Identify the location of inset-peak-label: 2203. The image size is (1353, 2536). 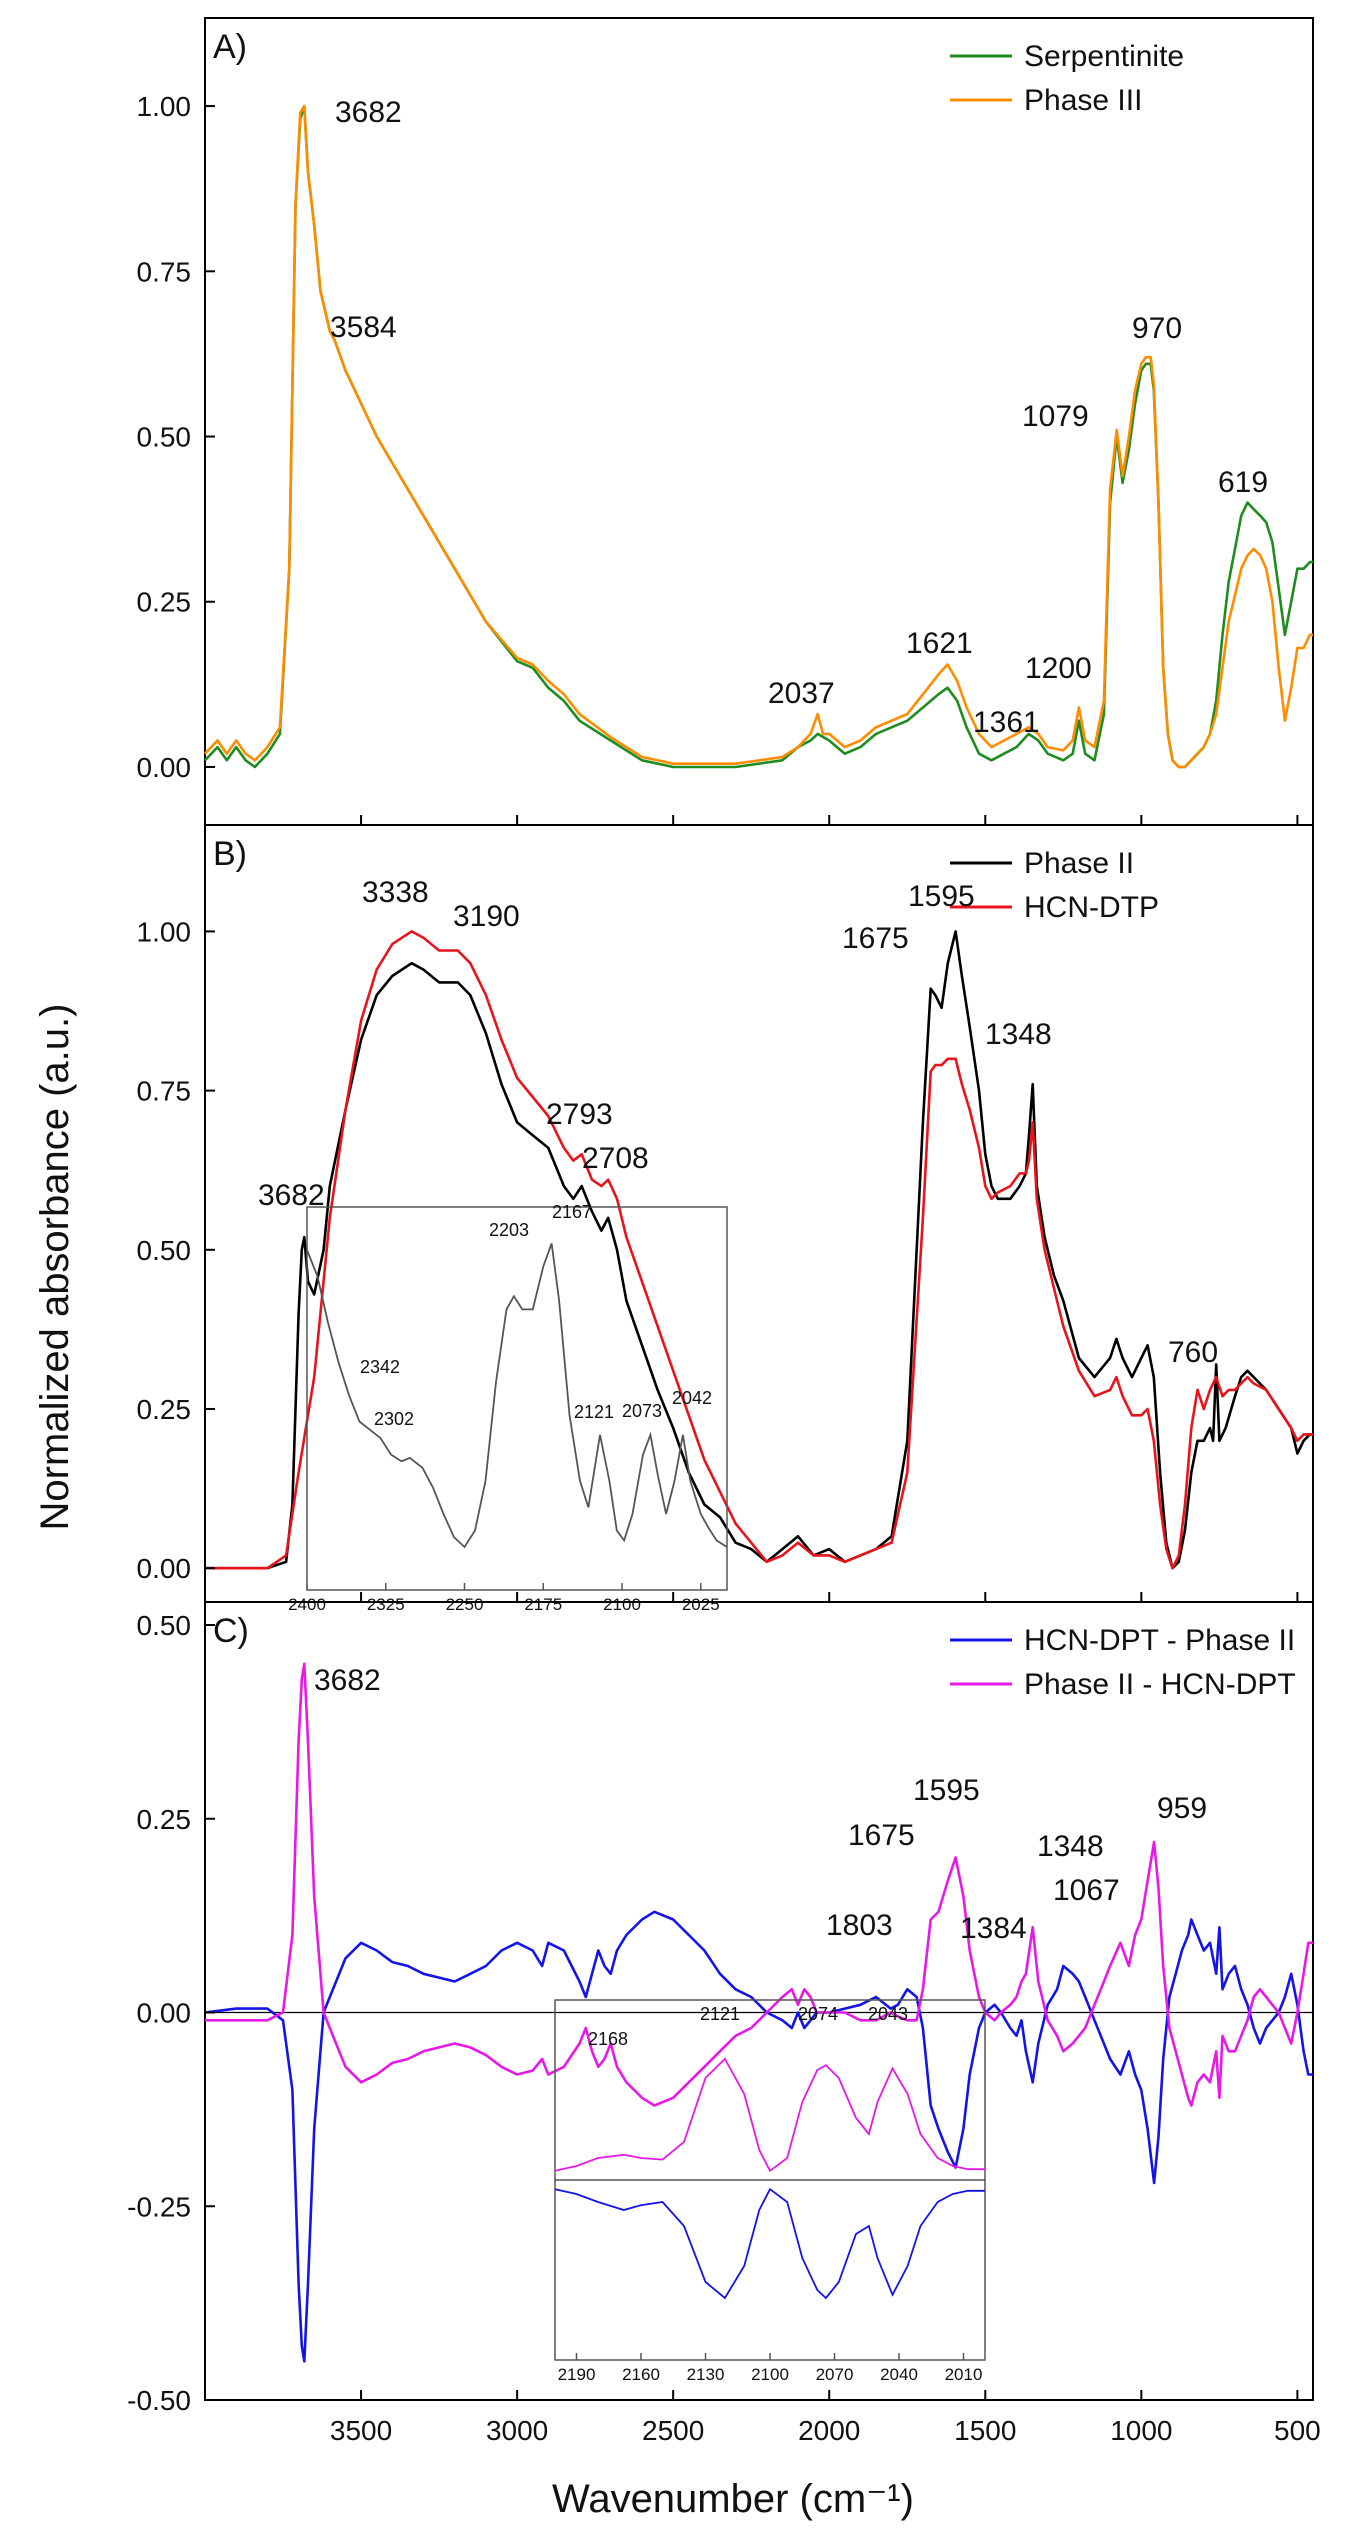
(509, 1230).